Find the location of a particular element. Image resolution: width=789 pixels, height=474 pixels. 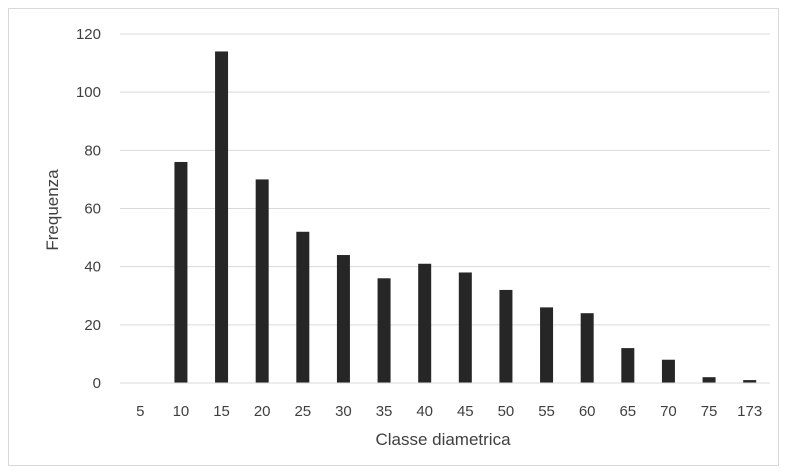

y-tick-labels: 0 20 40 60 80 100 120 is located at coordinates (88, 209).